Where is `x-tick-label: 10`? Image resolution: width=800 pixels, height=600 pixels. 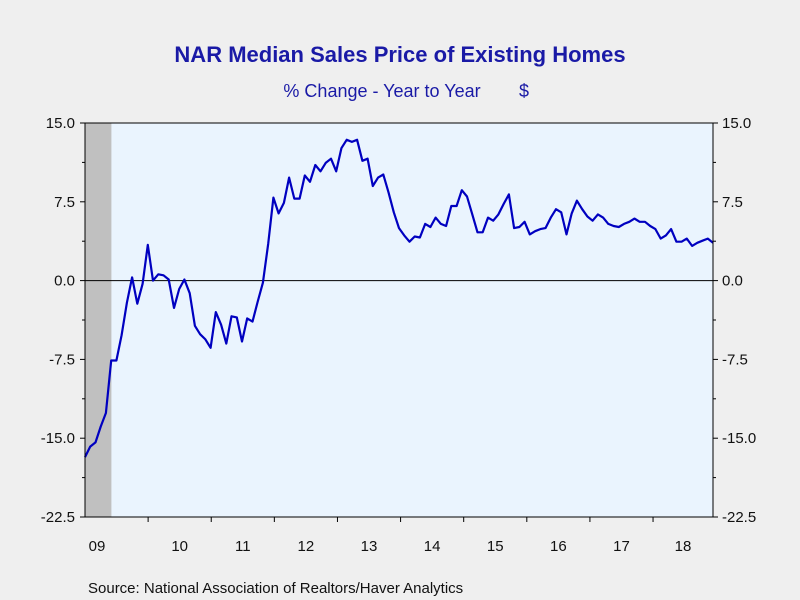 x-tick-label: 10 is located at coordinates (179, 546).